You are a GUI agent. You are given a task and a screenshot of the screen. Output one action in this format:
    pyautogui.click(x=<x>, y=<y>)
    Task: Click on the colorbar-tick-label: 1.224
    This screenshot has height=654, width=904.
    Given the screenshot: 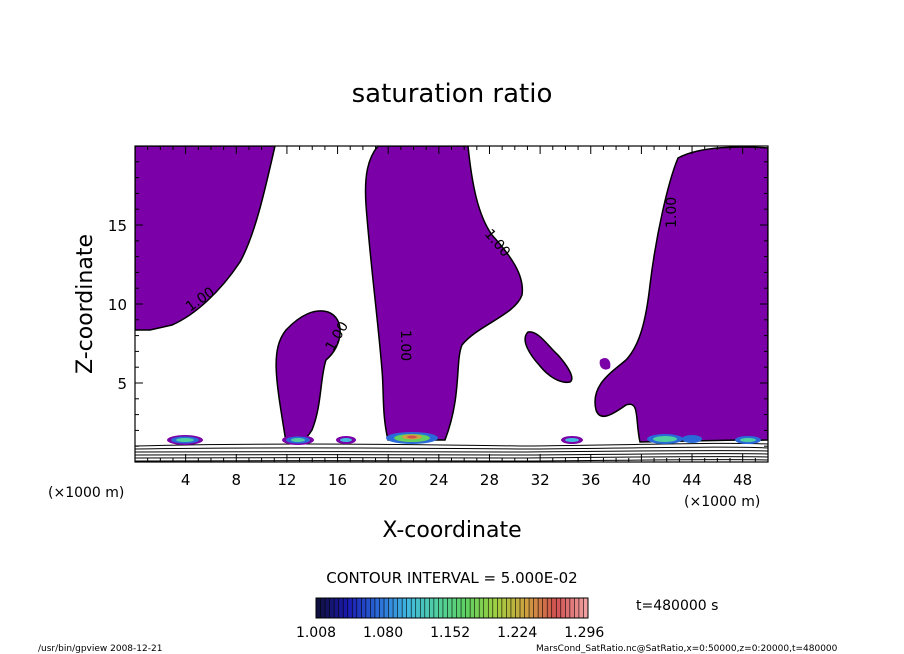 What is the action you would take?
    pyautogui.click(x=517, y=633)
    